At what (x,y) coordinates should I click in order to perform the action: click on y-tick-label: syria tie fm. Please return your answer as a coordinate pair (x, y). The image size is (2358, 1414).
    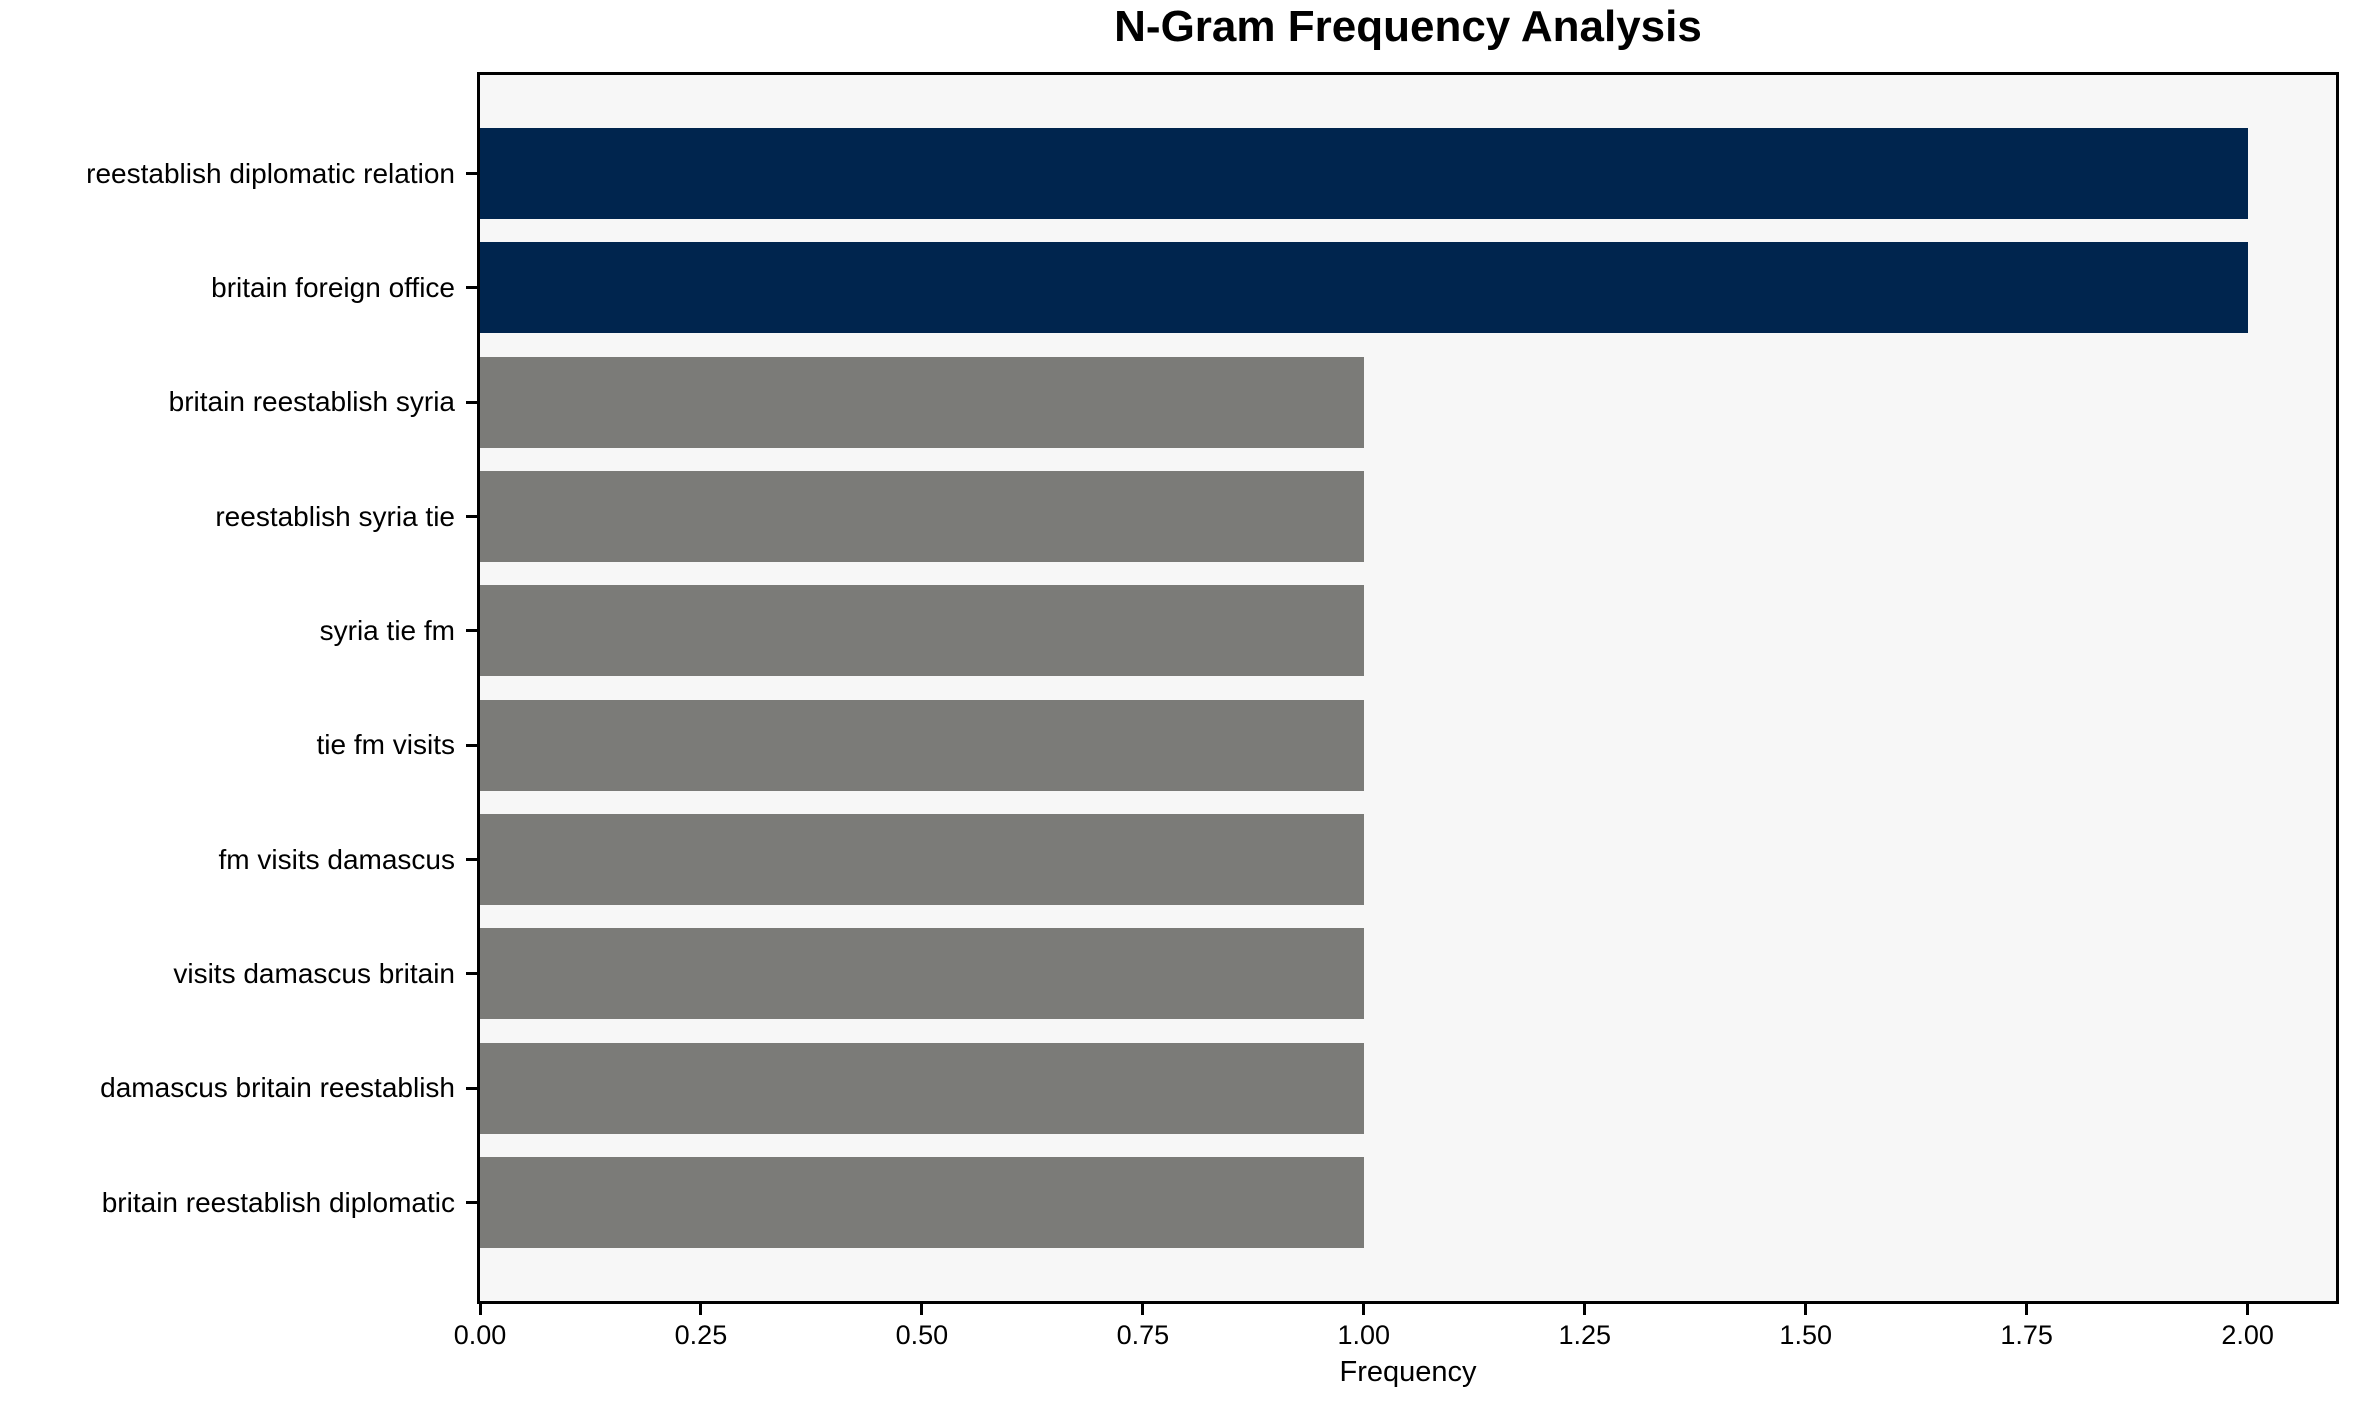
    Looking at the image, I should click on (387, 630).